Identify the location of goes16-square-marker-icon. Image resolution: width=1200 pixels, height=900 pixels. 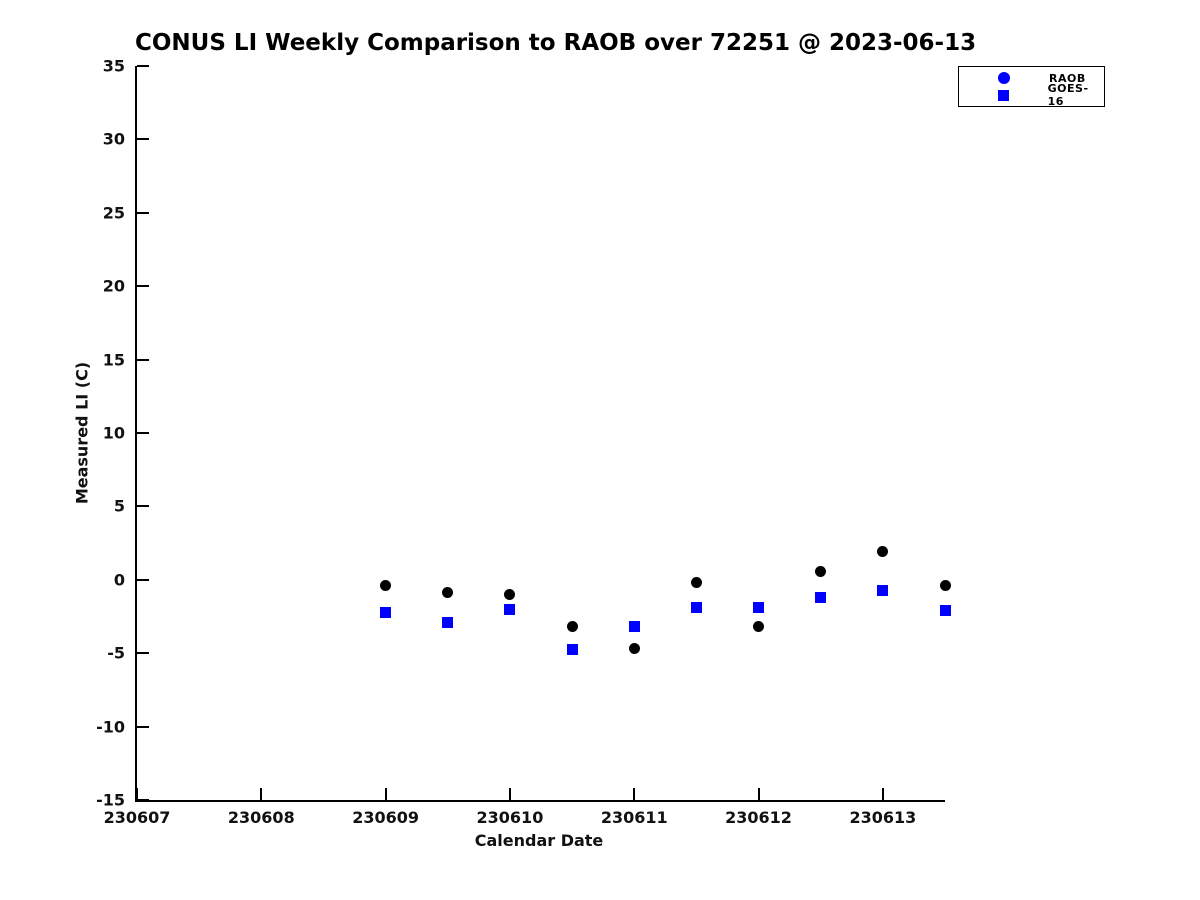
(1003, 95).